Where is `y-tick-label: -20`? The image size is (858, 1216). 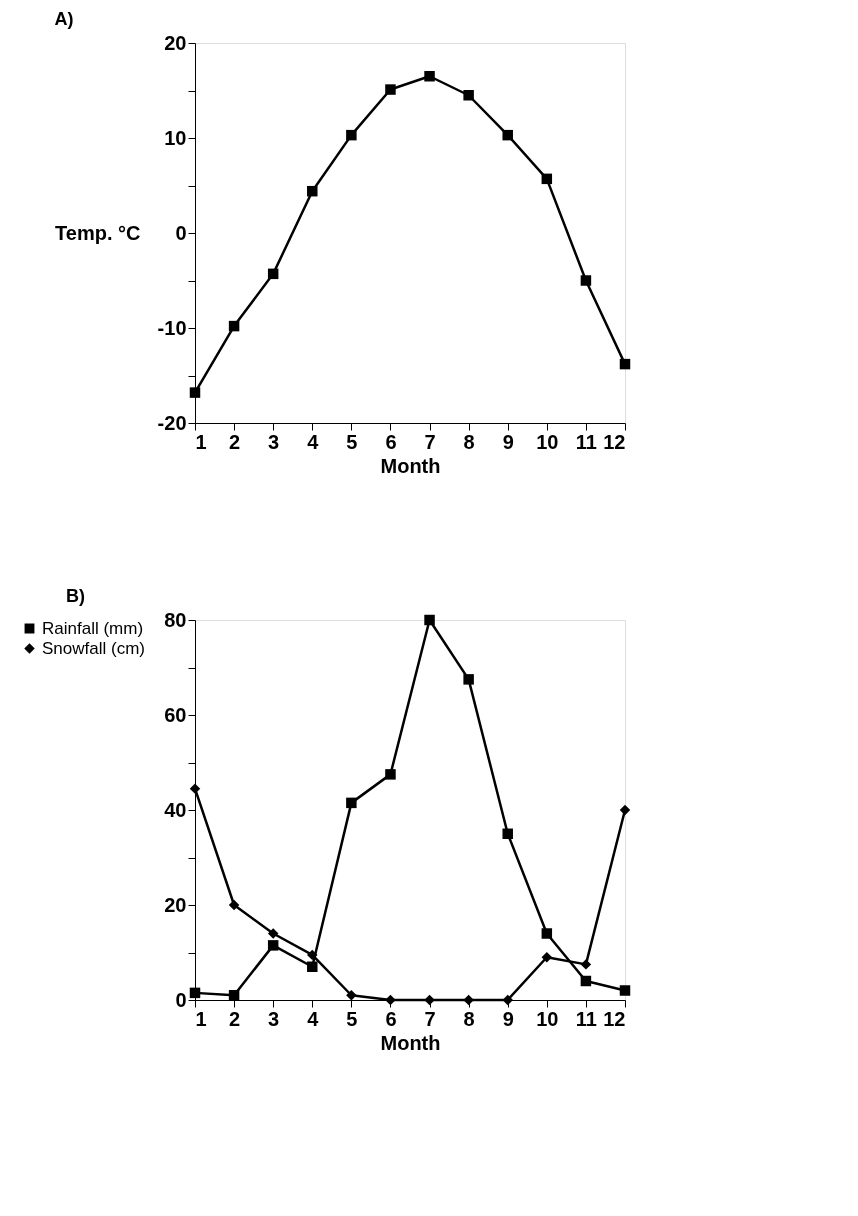
y-tick-label: -20 is located at coordinates (172, 422).